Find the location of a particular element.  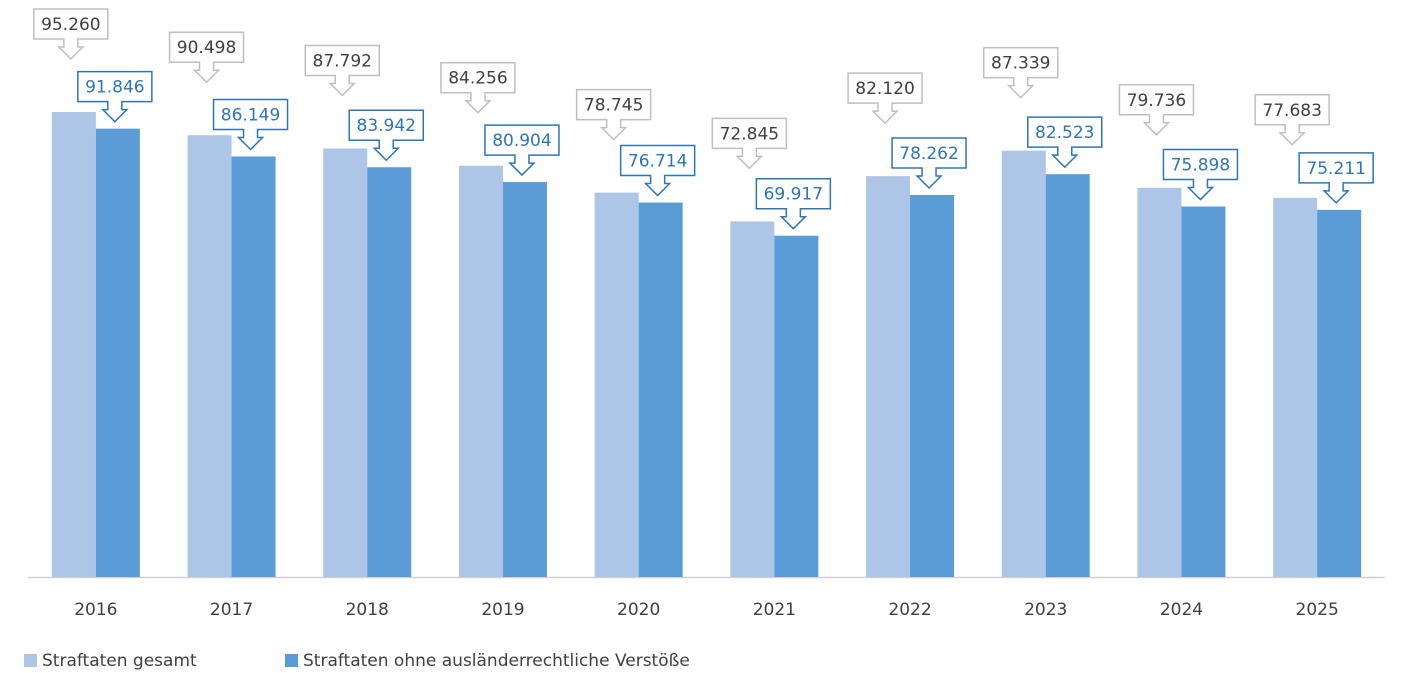

data-label: 75.211 is located at coordinates (1335, 169).